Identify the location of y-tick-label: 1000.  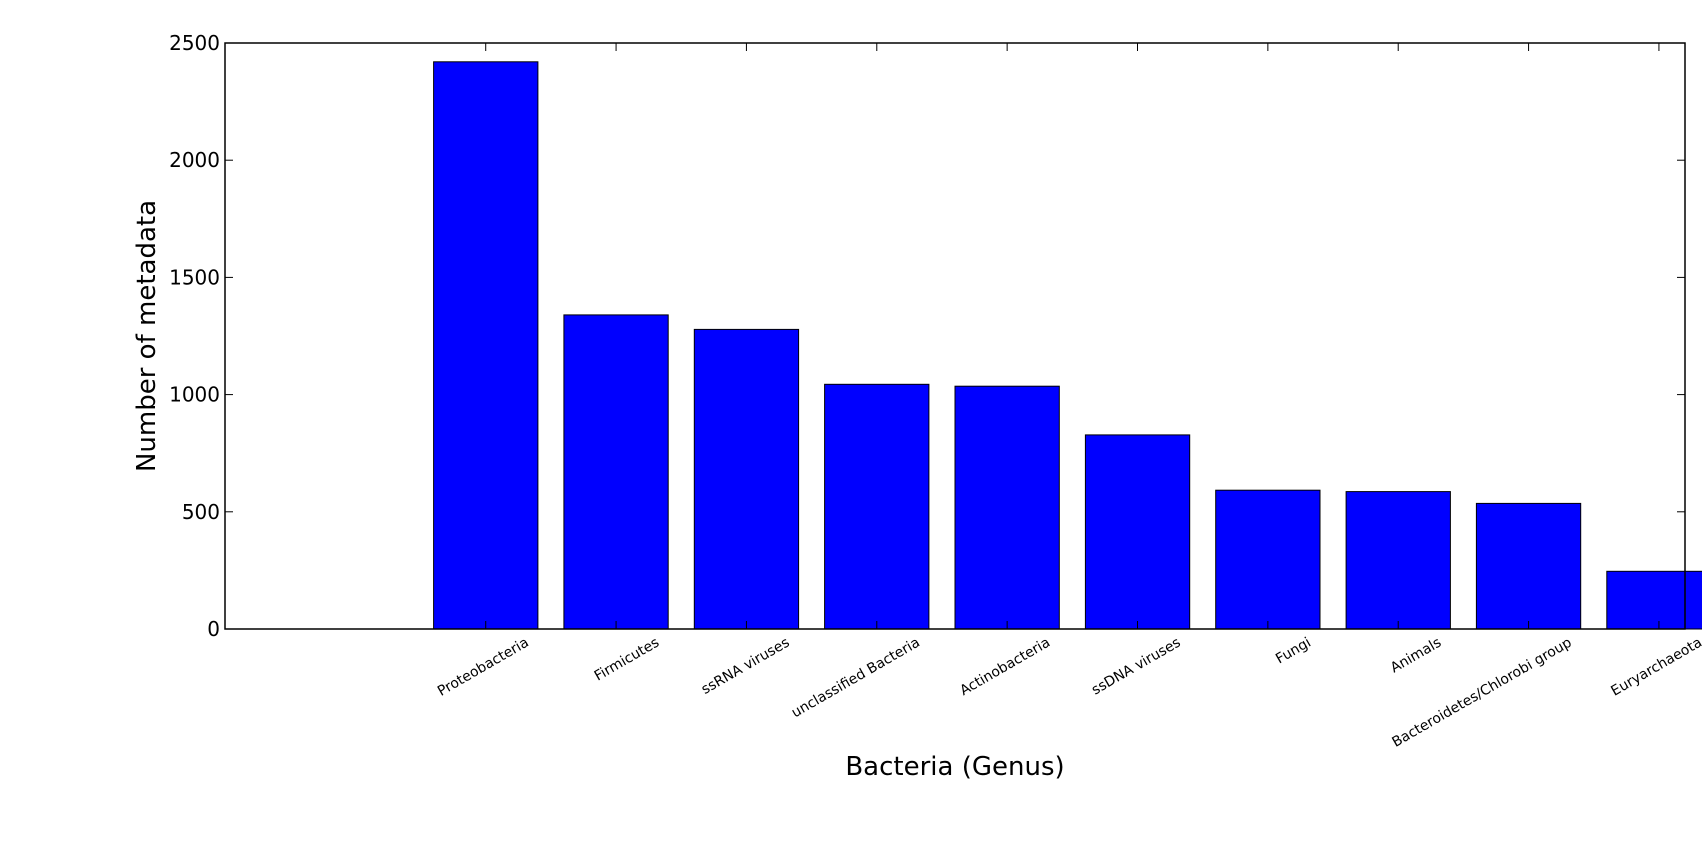
(194, 395).